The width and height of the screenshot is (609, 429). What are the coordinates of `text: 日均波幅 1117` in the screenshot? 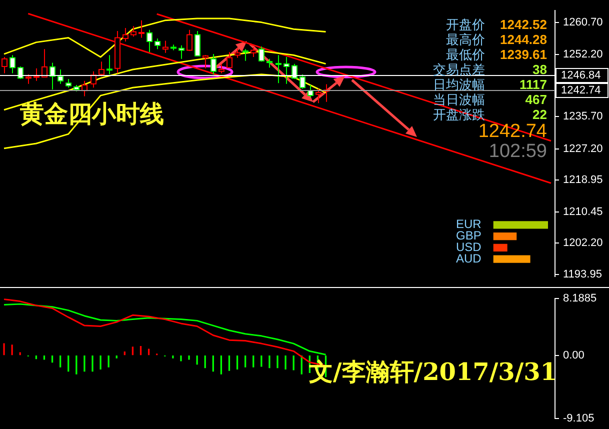 It's located at (490, 84).